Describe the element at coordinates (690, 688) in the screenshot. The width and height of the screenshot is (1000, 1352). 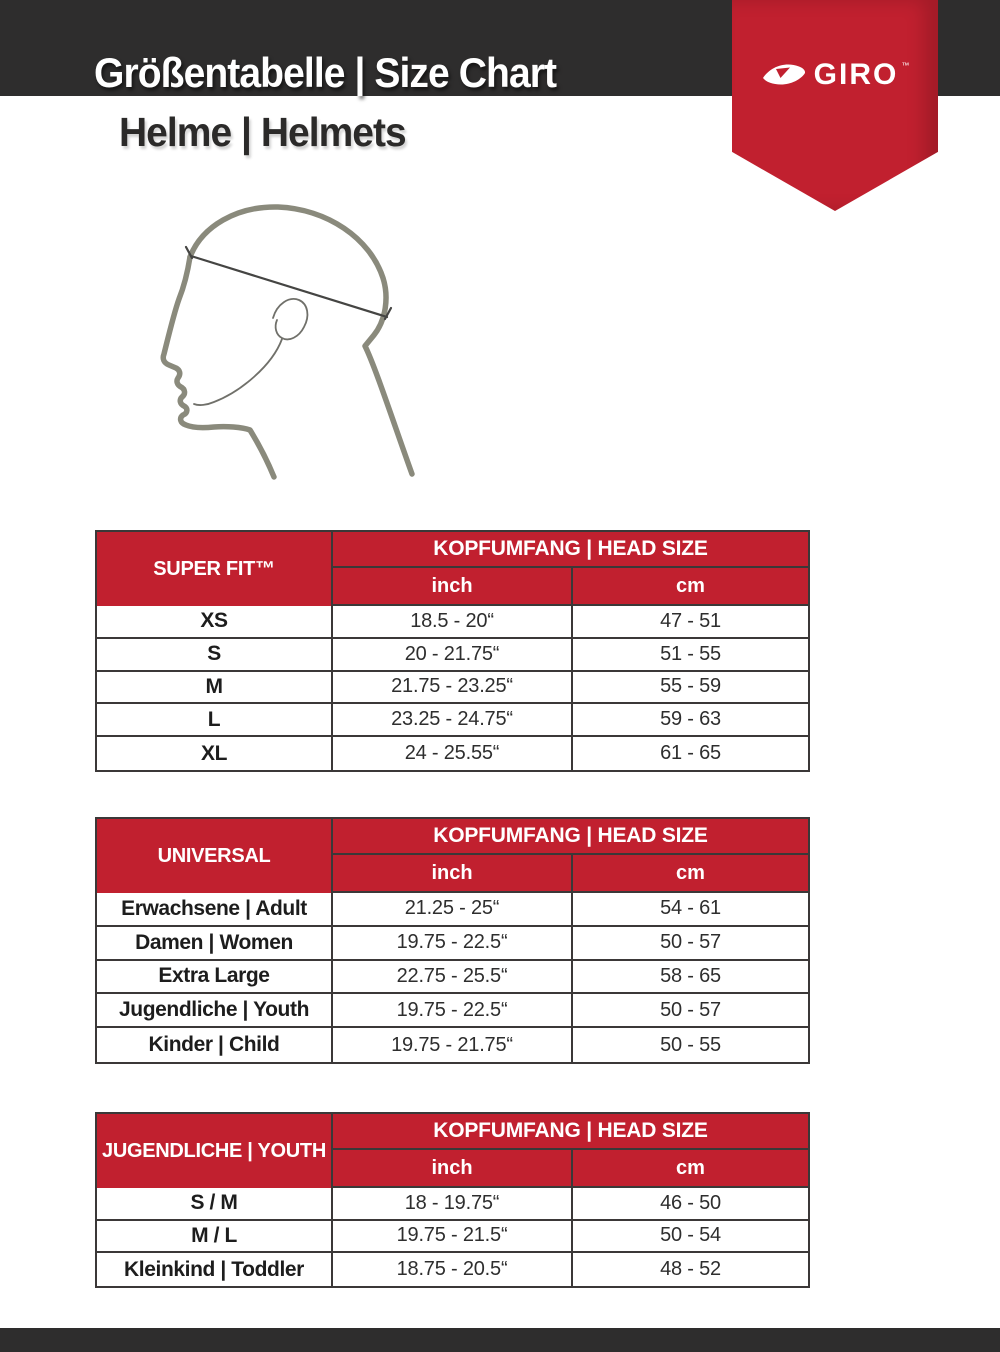
I see `cm-value-cell: 55 - 59` at that location.